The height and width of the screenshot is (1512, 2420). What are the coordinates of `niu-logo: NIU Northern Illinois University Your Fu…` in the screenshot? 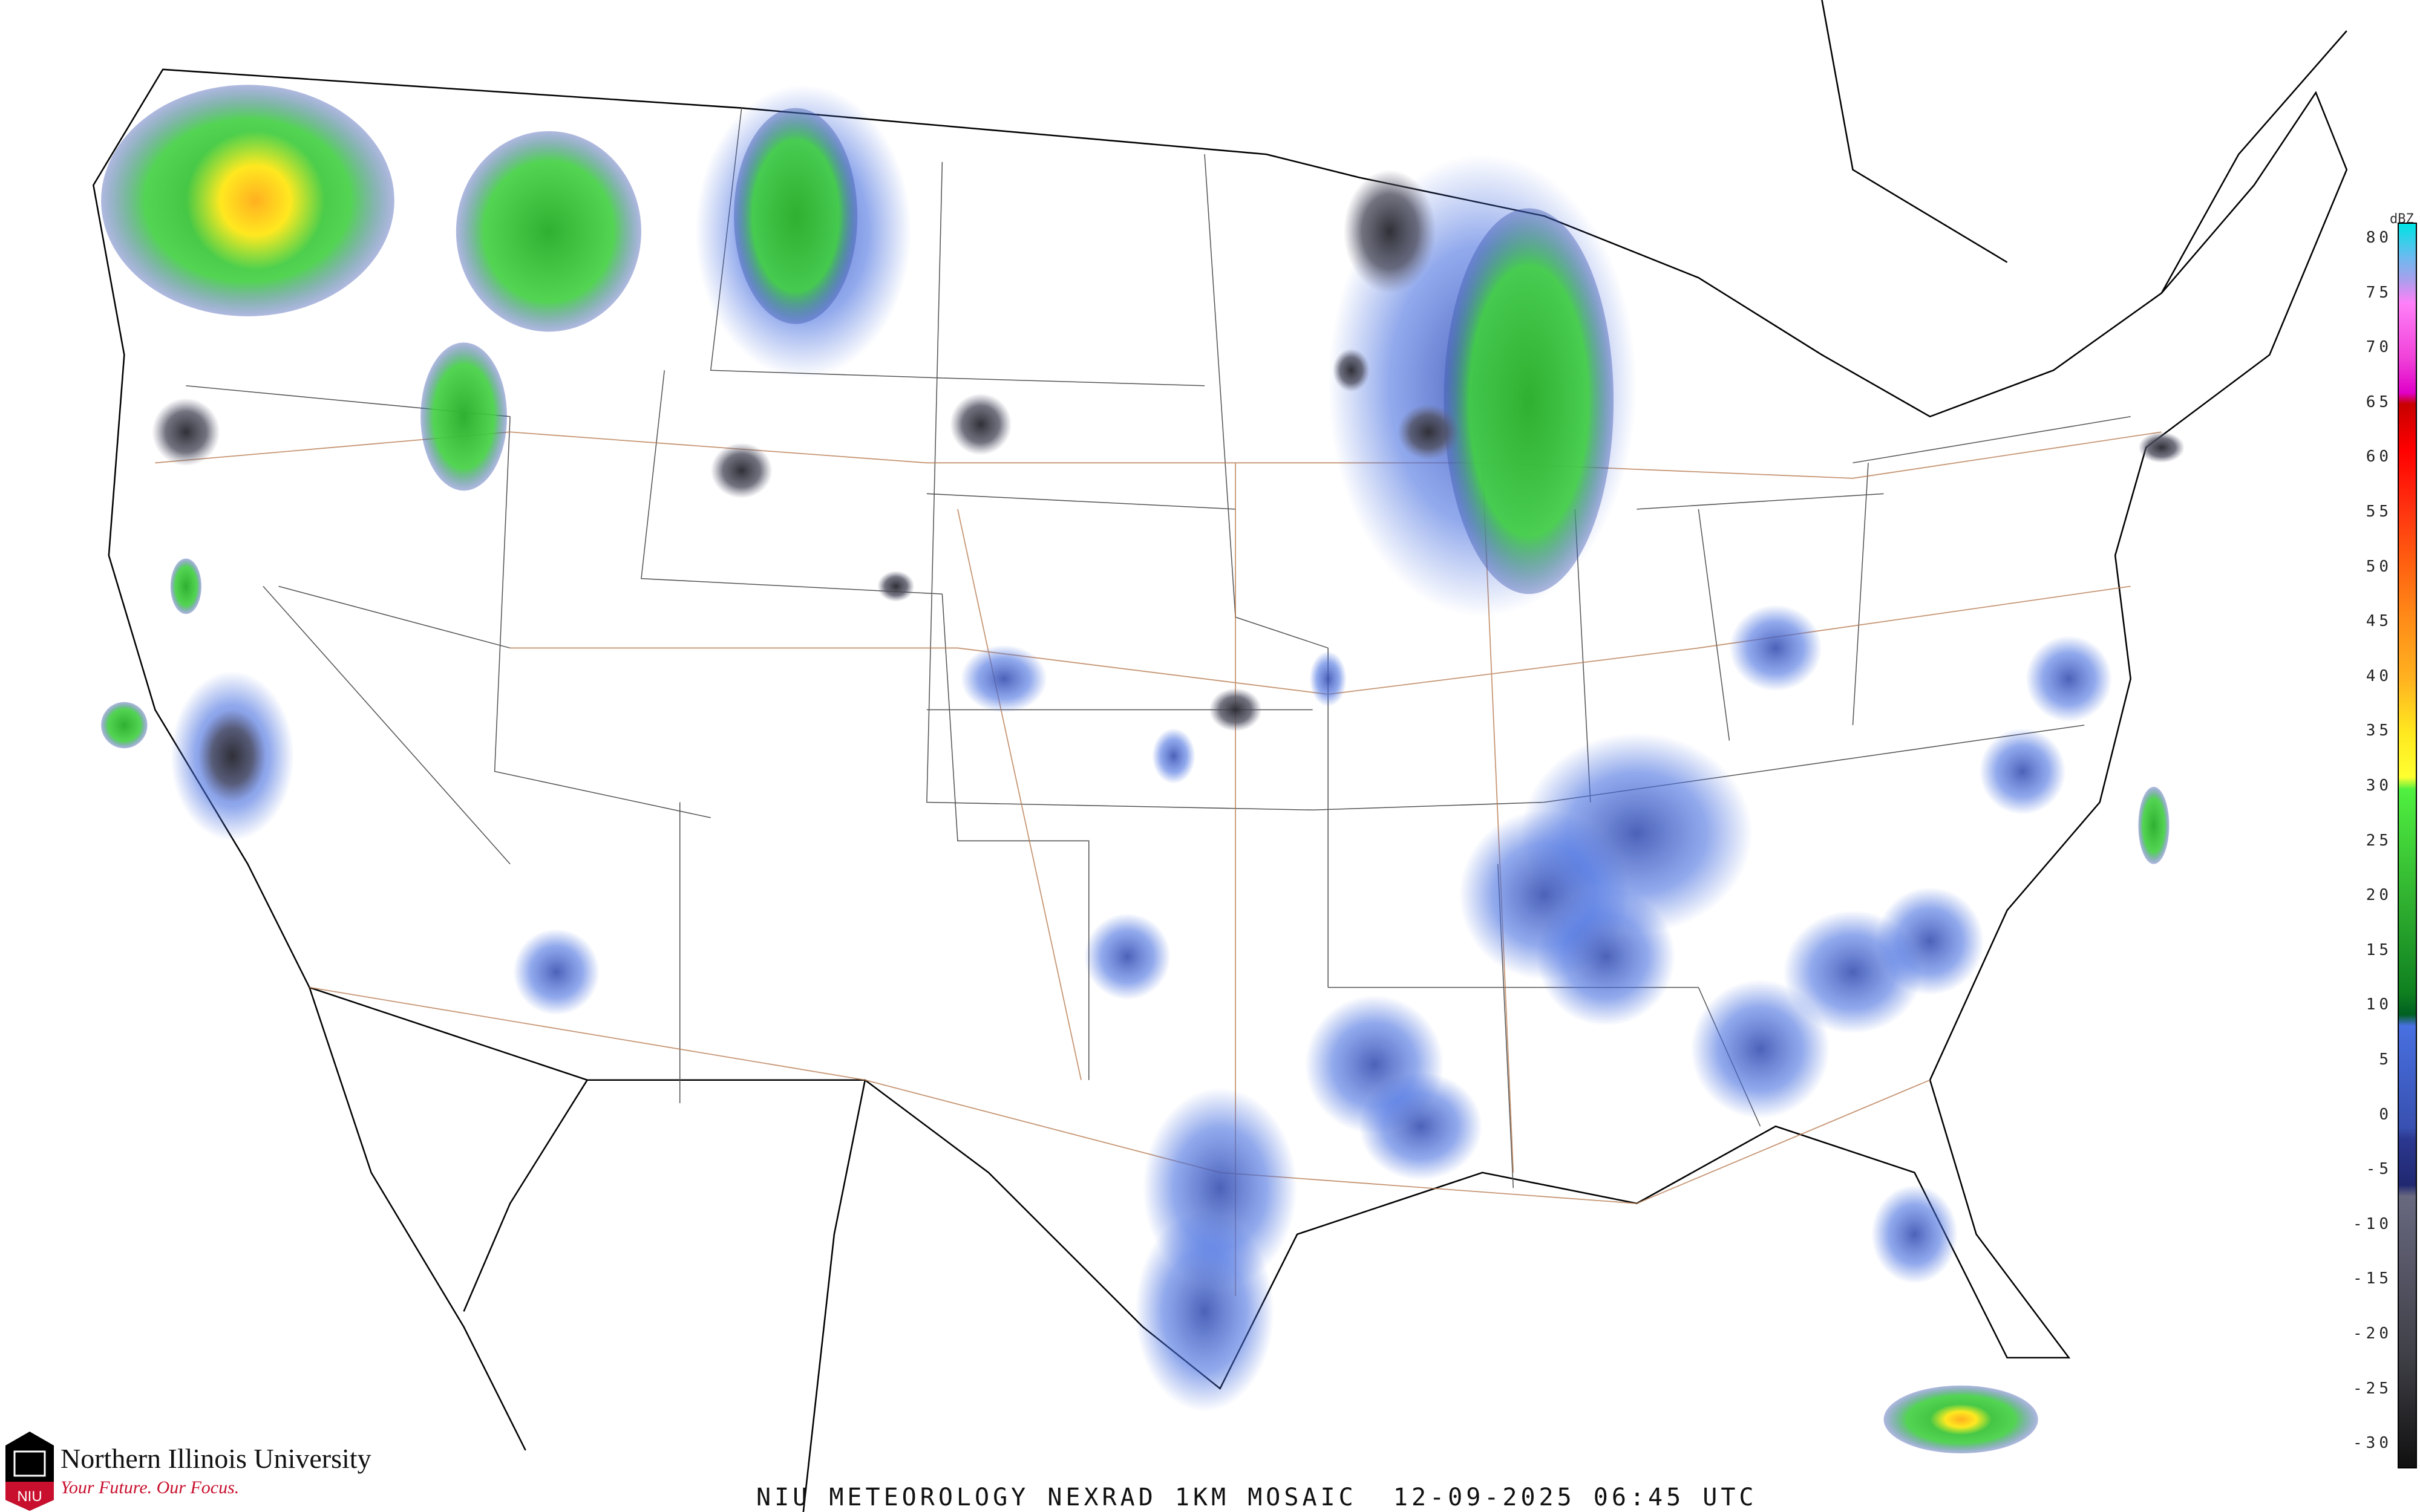 It's located at (218, 1471).